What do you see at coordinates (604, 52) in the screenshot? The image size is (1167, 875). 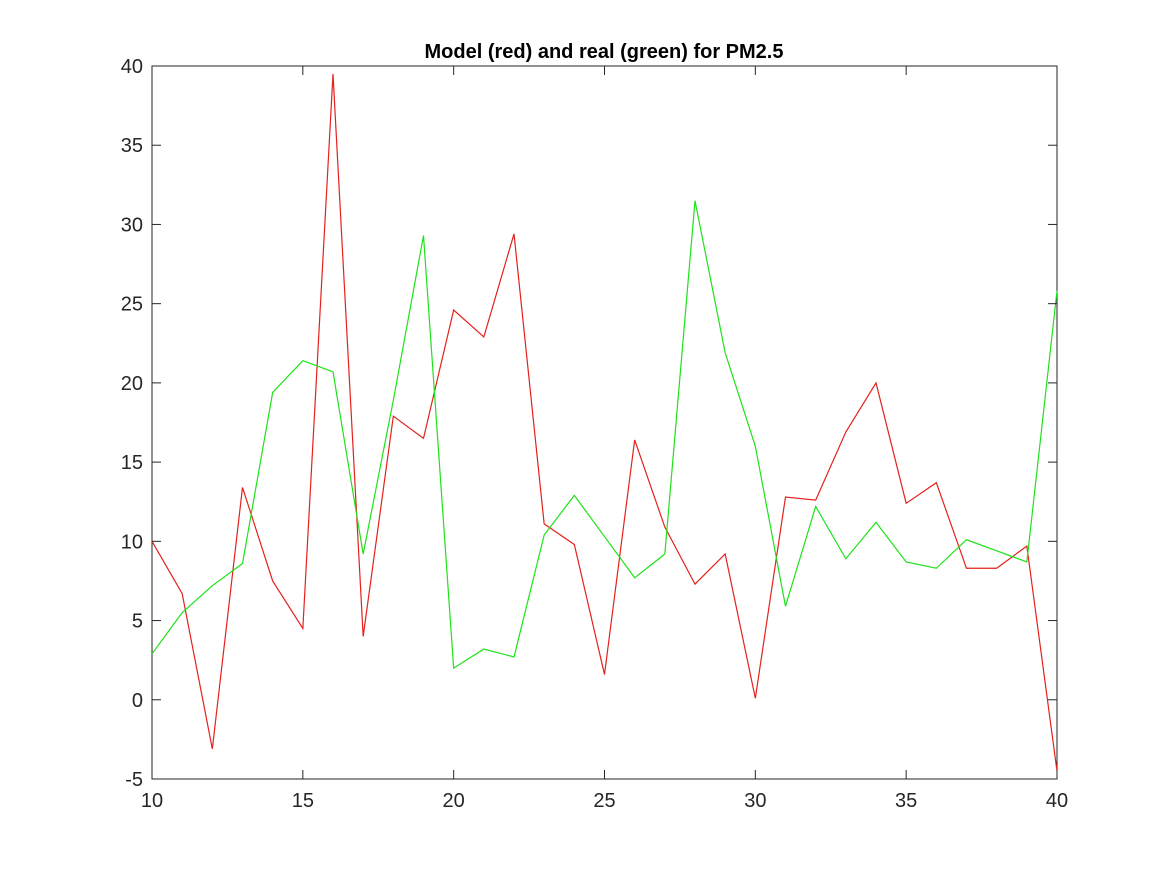 I see `chart-title: Model (red) and real (green) for PM2.5` at bounding box center [604, 52].